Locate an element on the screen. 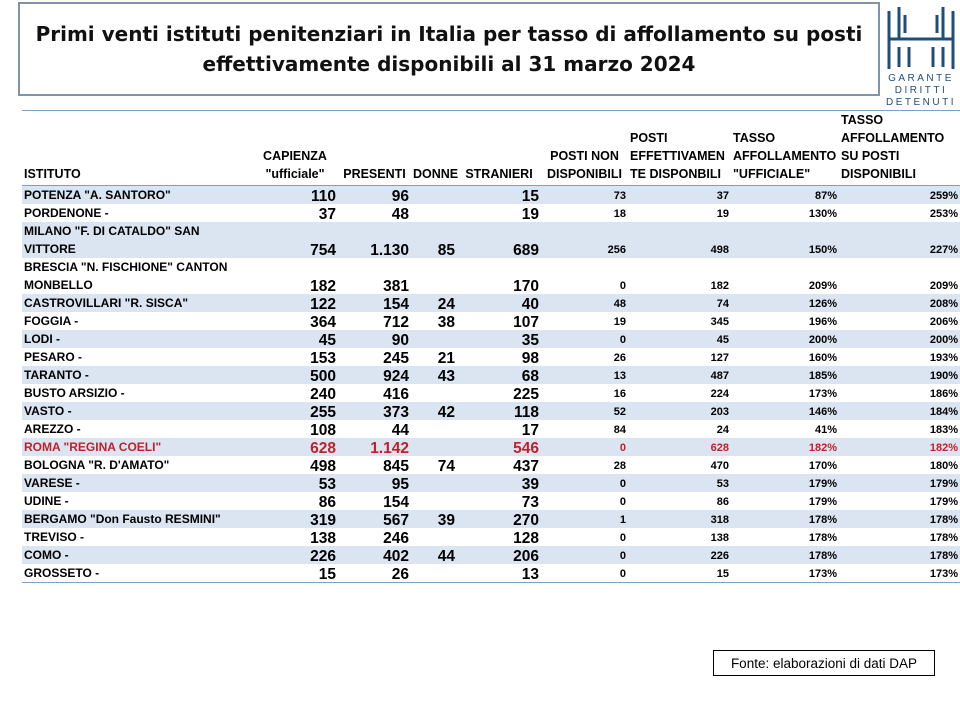 This screenshot has height=720, width=960. header-posti-non-disponibili: POSTI NON DISPONIBILI is located at coordinates (584, 148).